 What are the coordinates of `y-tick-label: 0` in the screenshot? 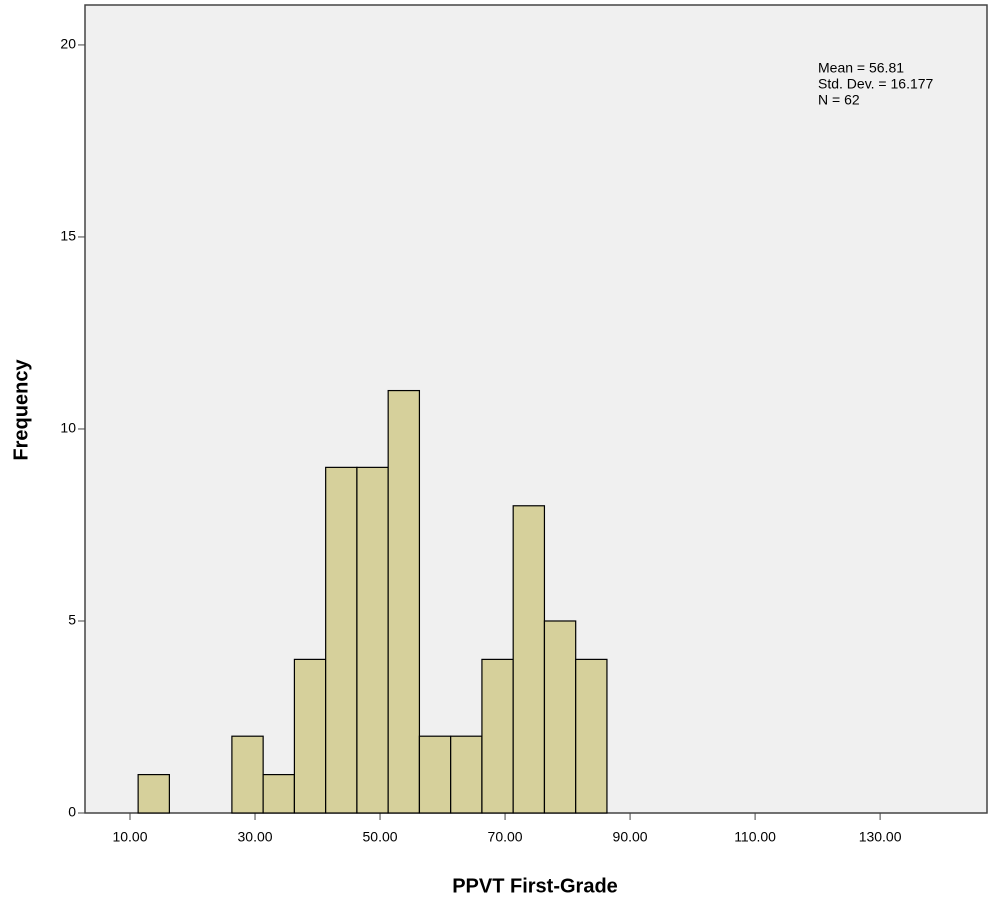 It's located at (72, 812).